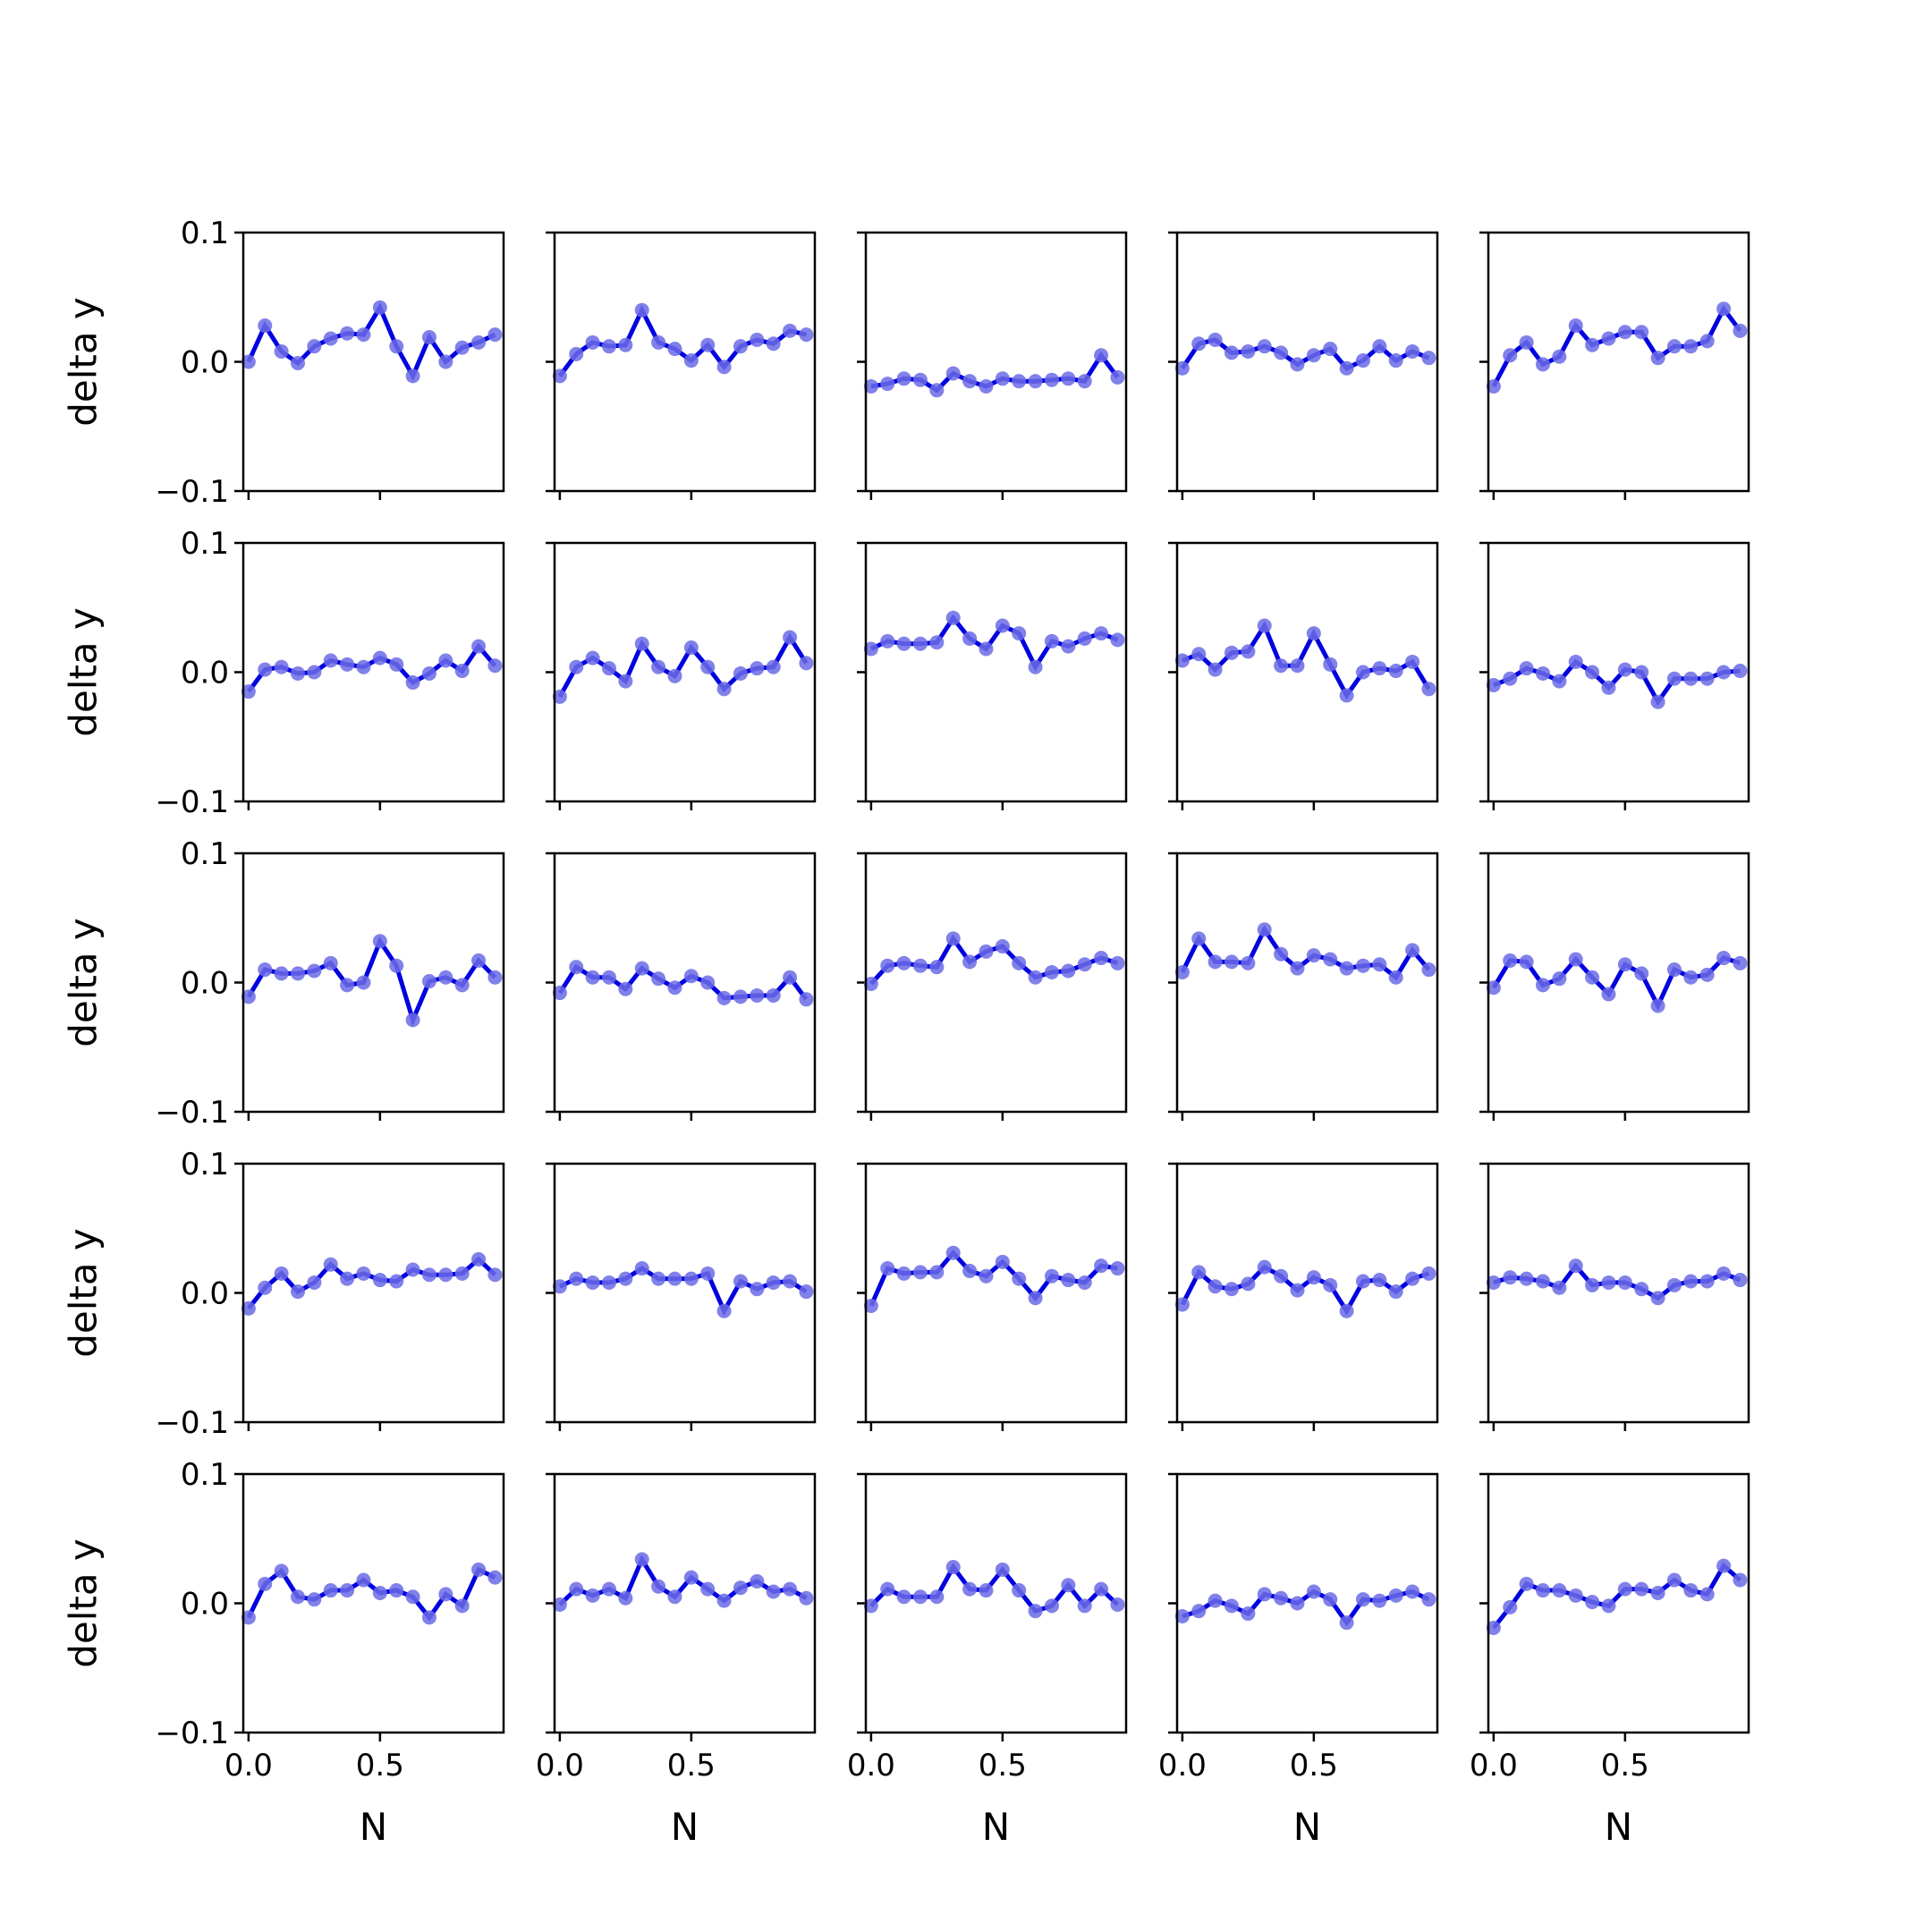  What do you see at coordinates (1625, 1766) in the screenshot?
I see `x-tick-label: 0.5` at bounding box center [1625, 1766].